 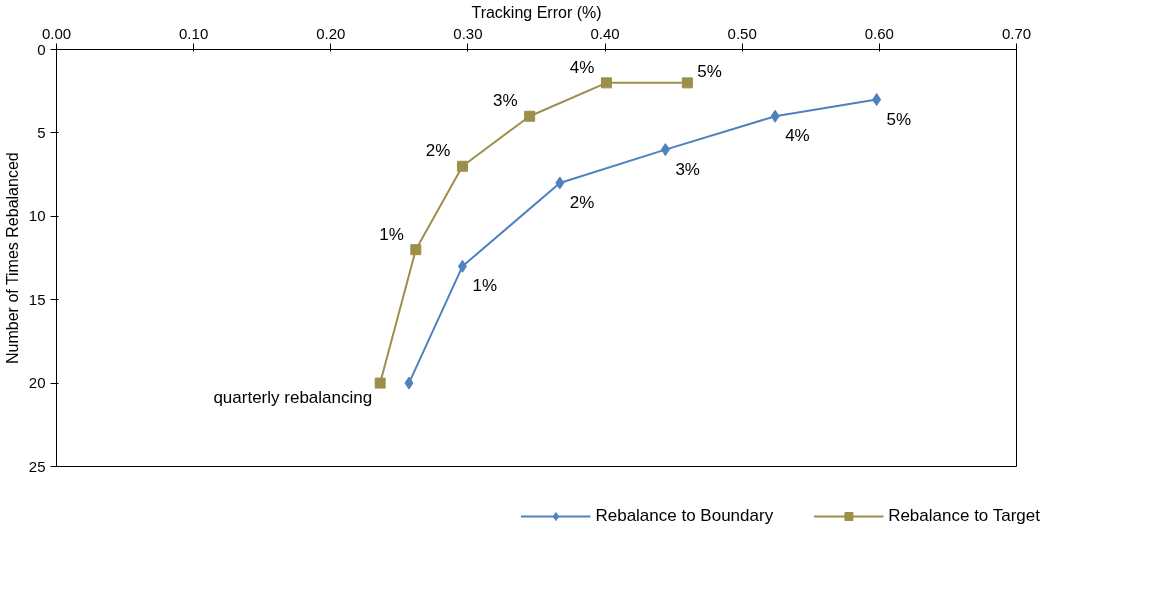 I want to click on y-tick-label: 20, so click(x=37, y=383).